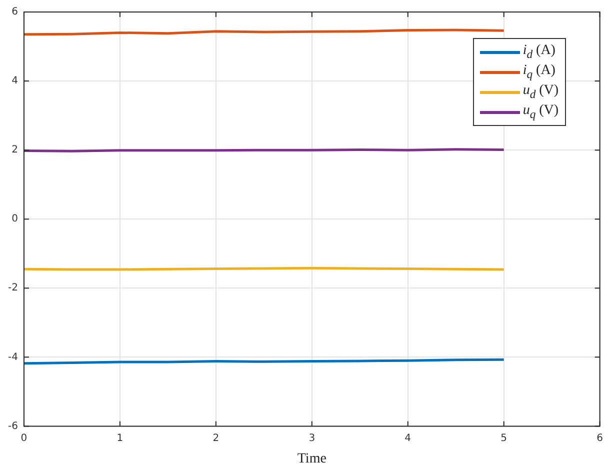 Image resolution: width=609 pixels, height=467 pixels. What do you see at coordinates (15, 150) in the screenshot?
I see `y-tick-label: 2` at bounding box center [15, 150].